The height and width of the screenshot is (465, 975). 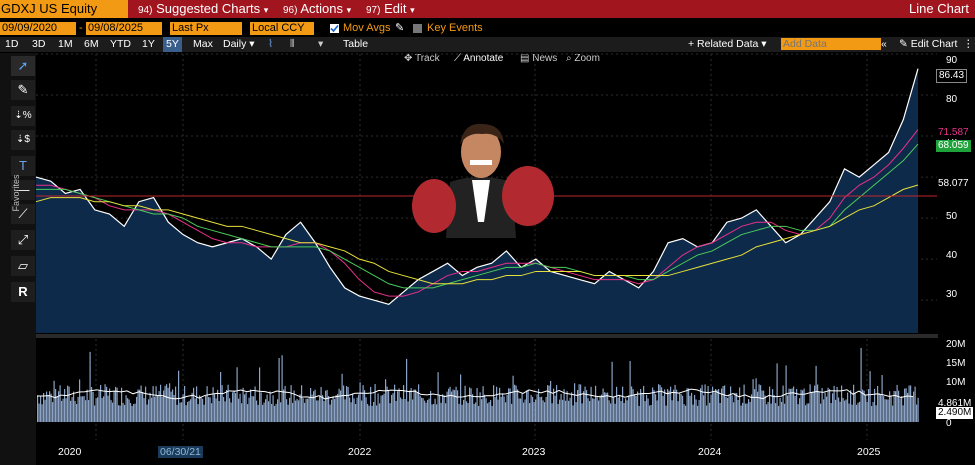 I want to click on horizontal-line-icon: —, so click(x=23, y=190).